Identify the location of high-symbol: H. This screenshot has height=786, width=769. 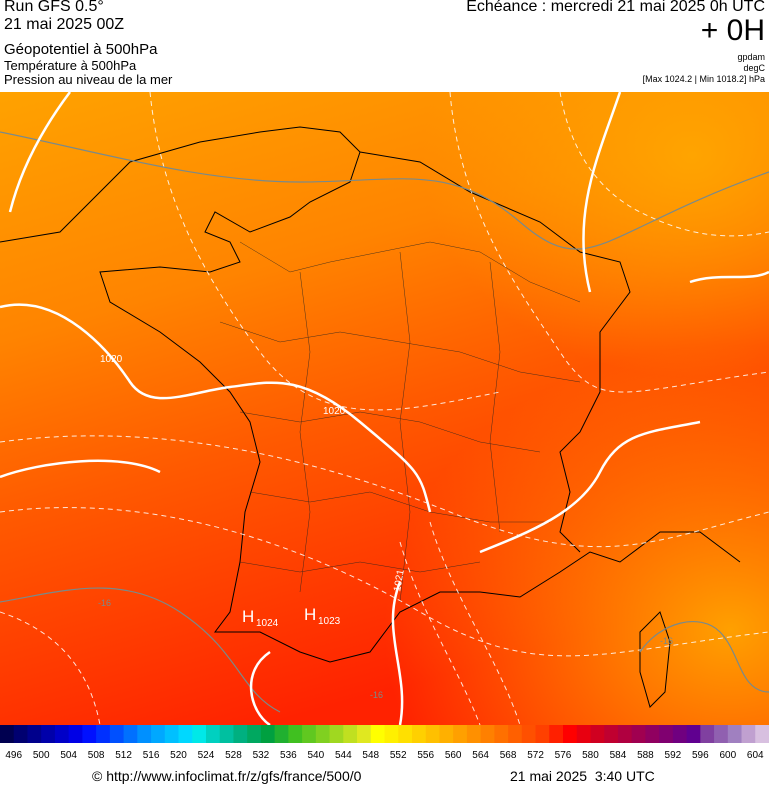
(310, 614).